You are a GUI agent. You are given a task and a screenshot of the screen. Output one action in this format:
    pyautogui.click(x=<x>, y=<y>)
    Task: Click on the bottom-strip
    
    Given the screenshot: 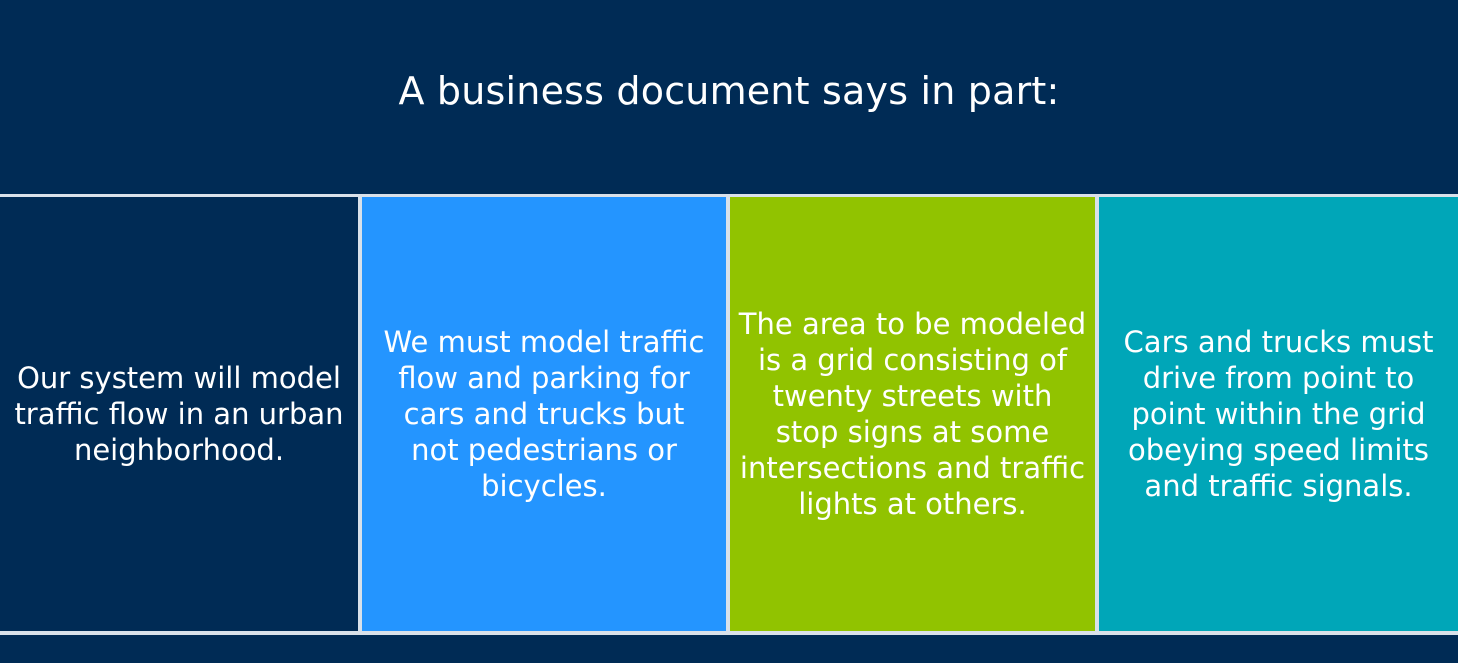 What is the action you would take?
    pyautogui.click(x=729, y=649)
    